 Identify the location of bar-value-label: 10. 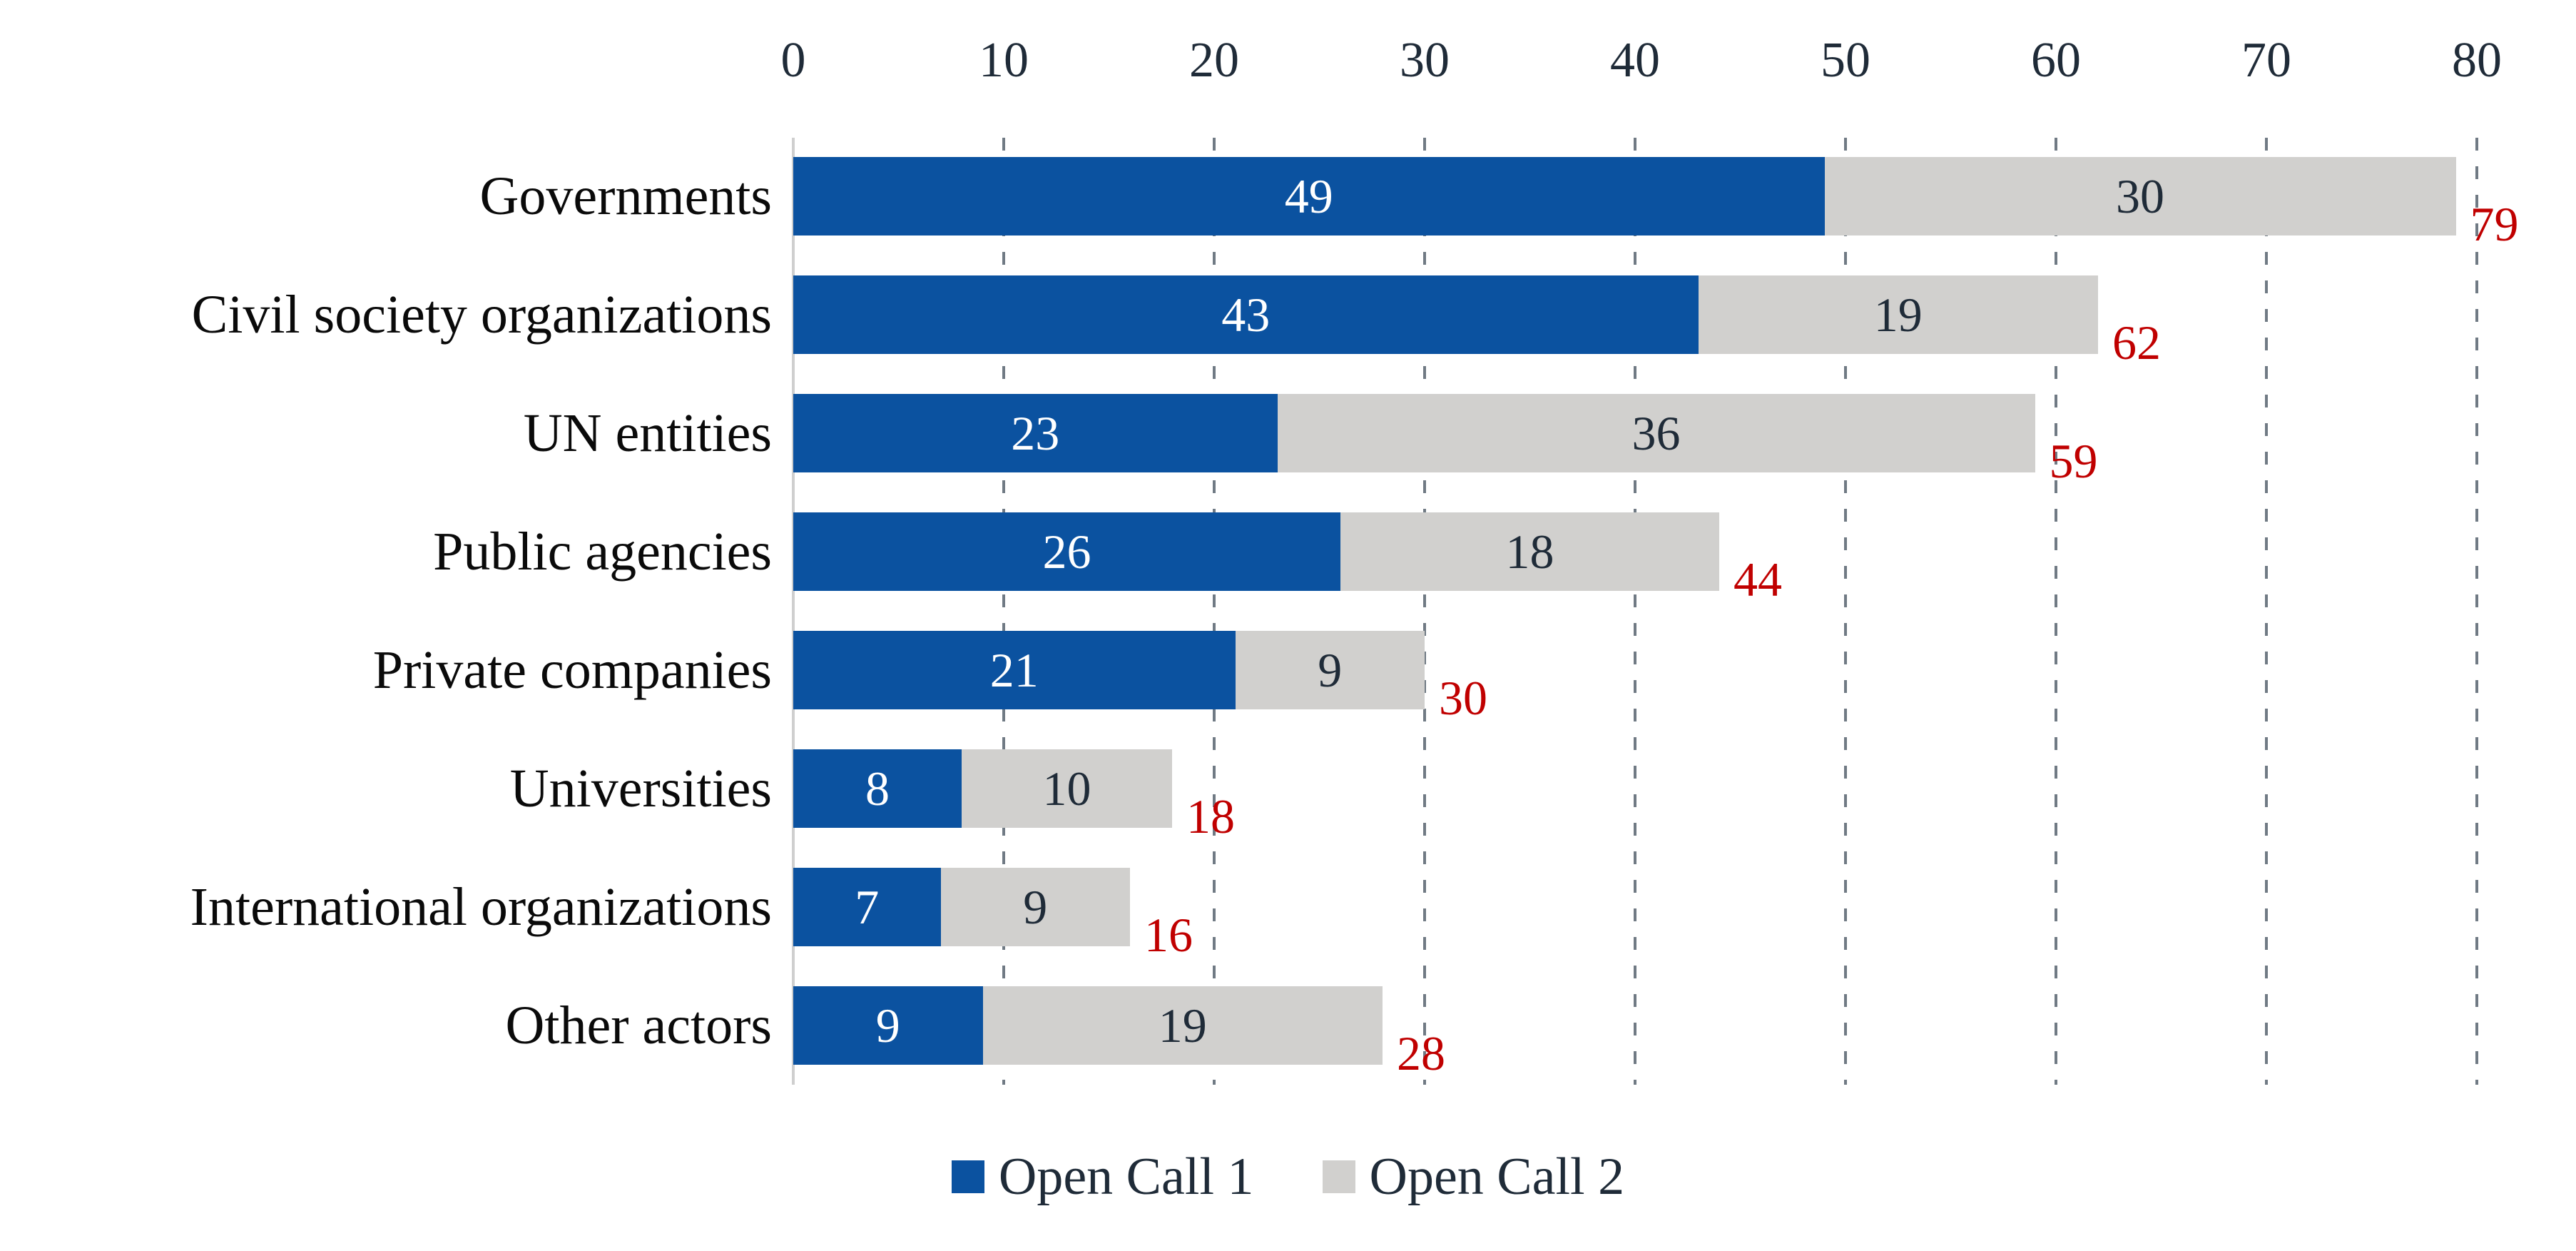
(1066, 788).